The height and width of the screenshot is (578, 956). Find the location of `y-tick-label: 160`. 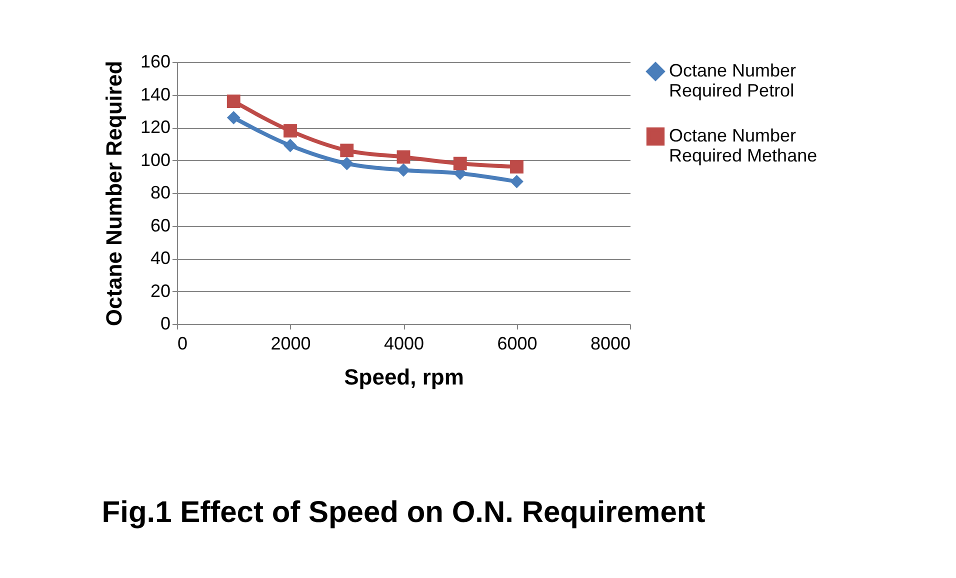

y-tick-label: 160 is located at coordinates (155, 62).